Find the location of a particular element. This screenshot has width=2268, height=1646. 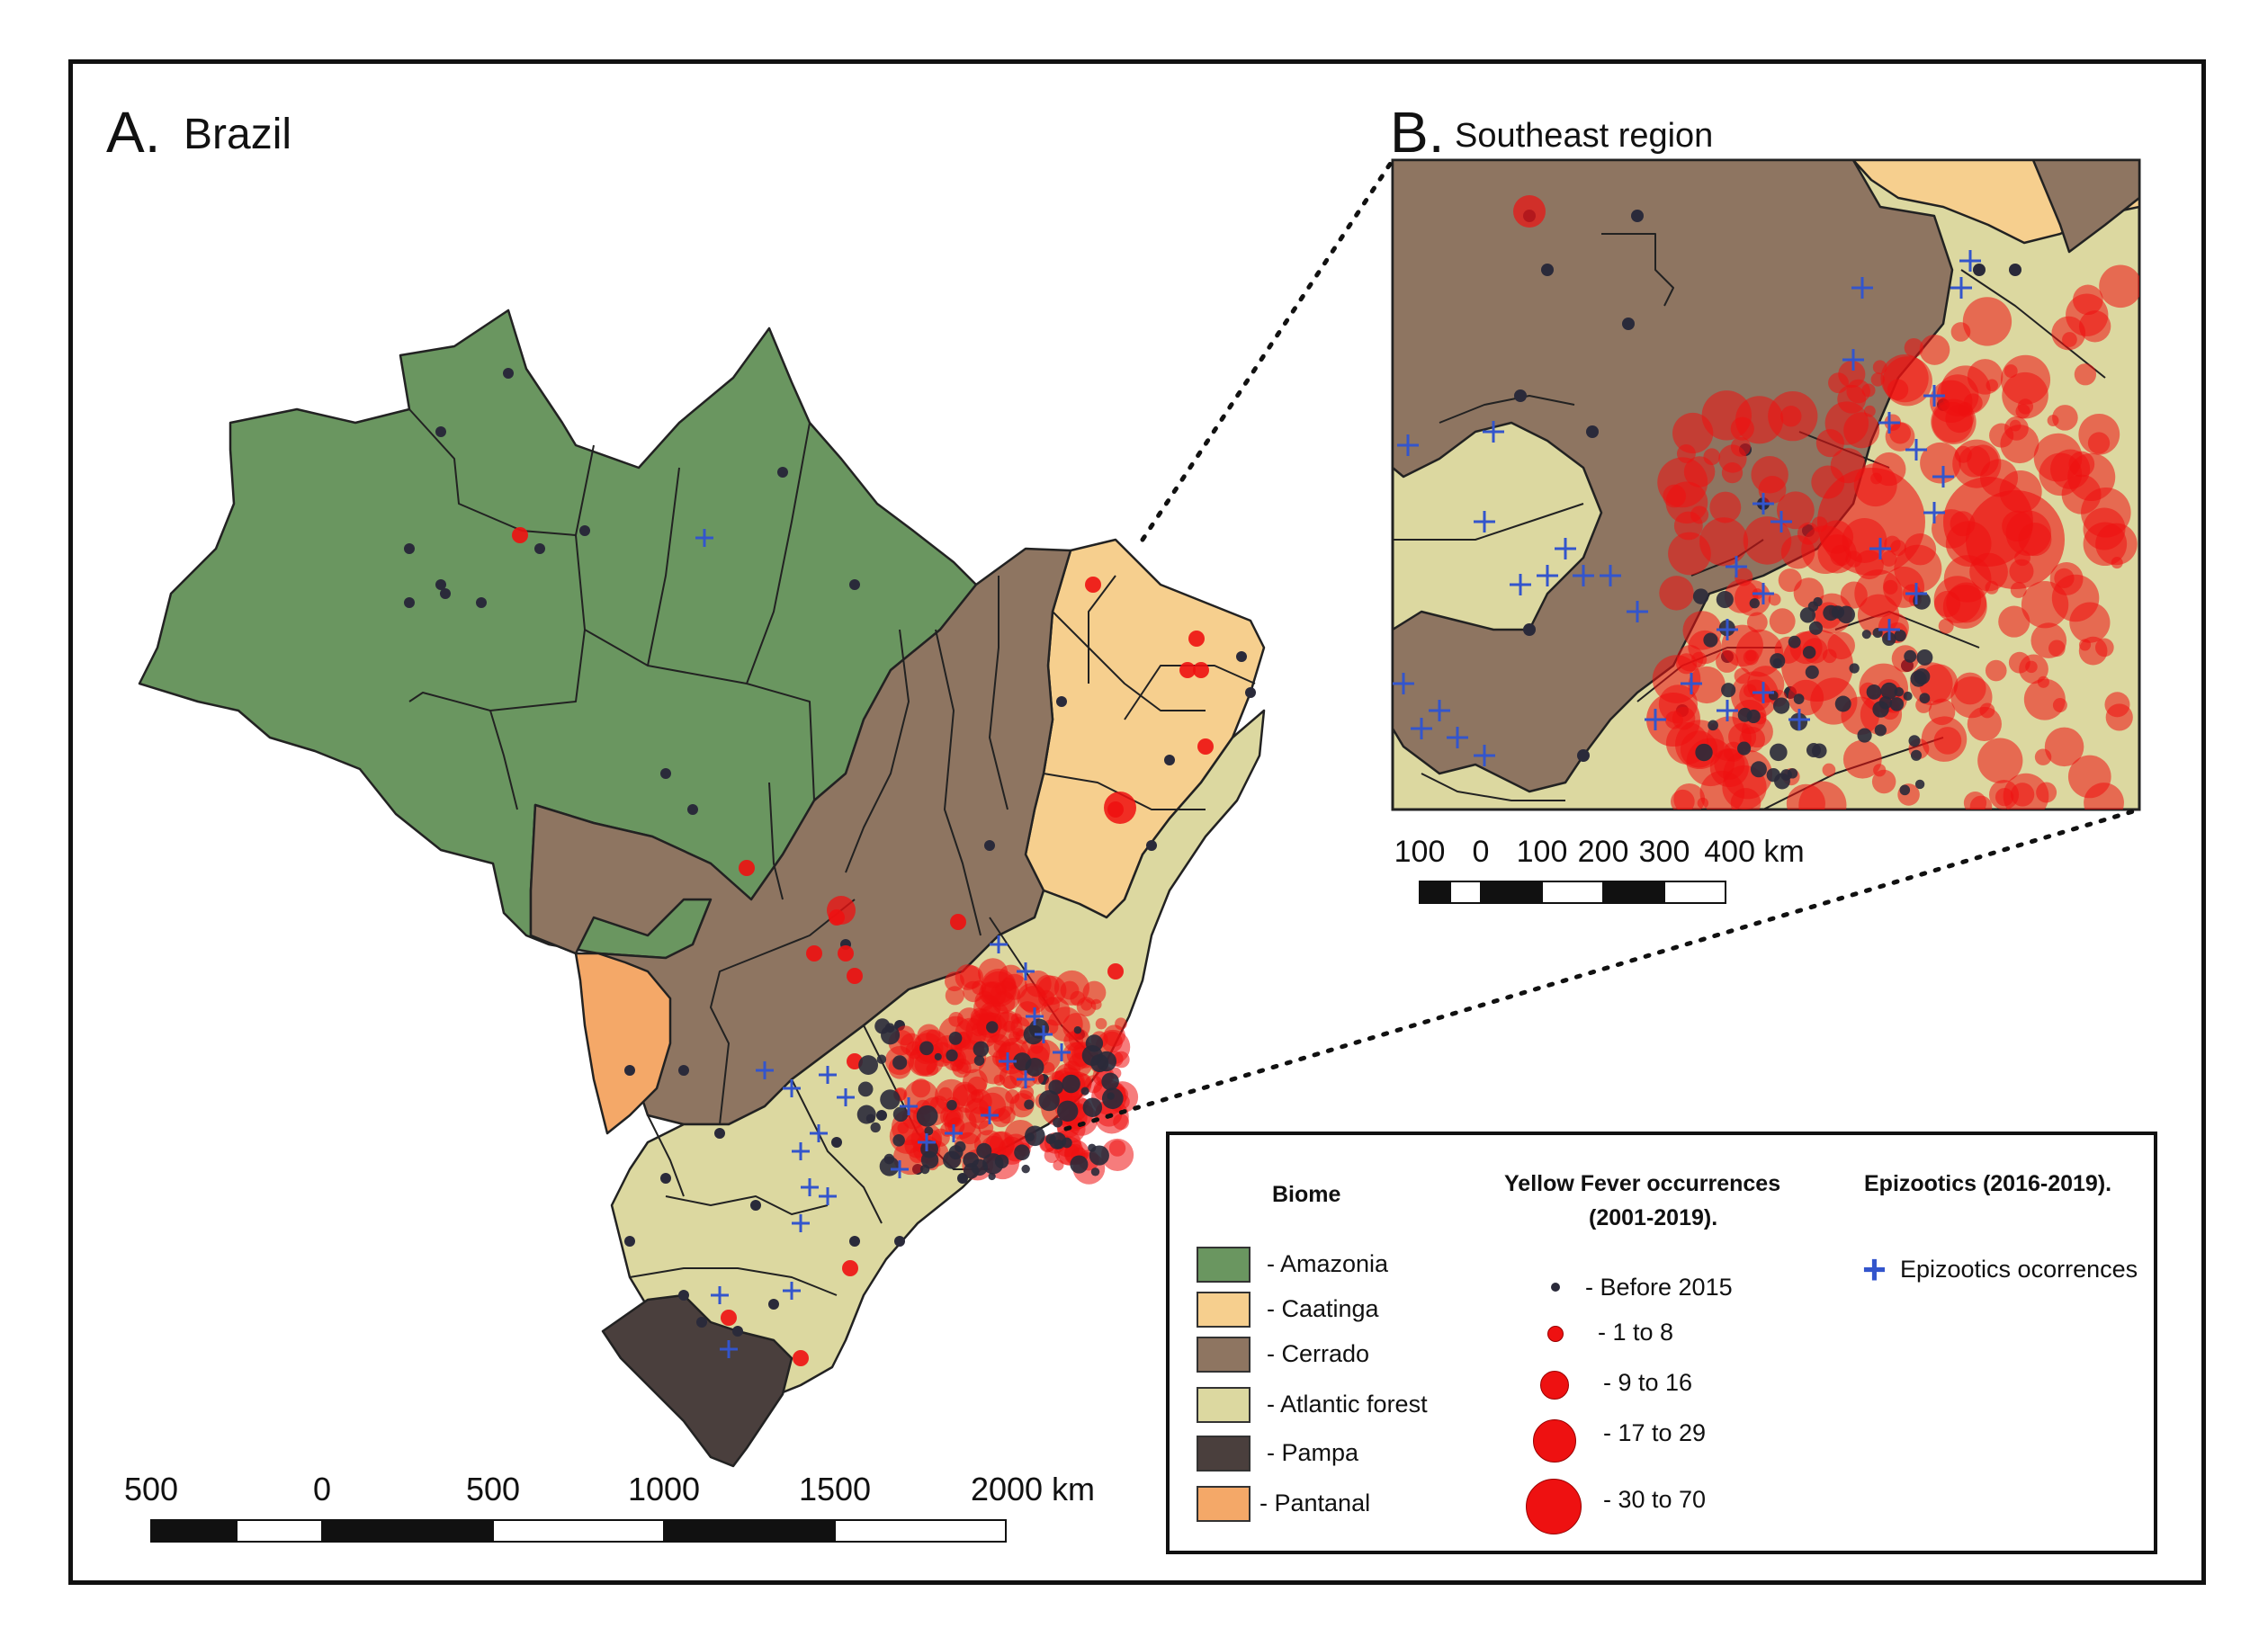

legend-label-atlantic-forest: - Atlantic forest is located at coordinates (1347, 1404).